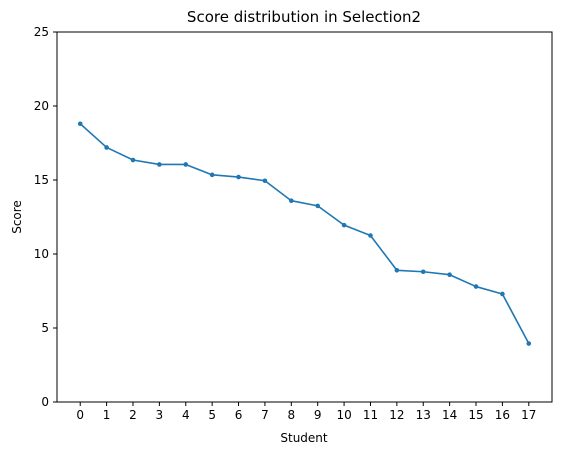  I want to click on x-tick-label: 7, so click(265, 415).